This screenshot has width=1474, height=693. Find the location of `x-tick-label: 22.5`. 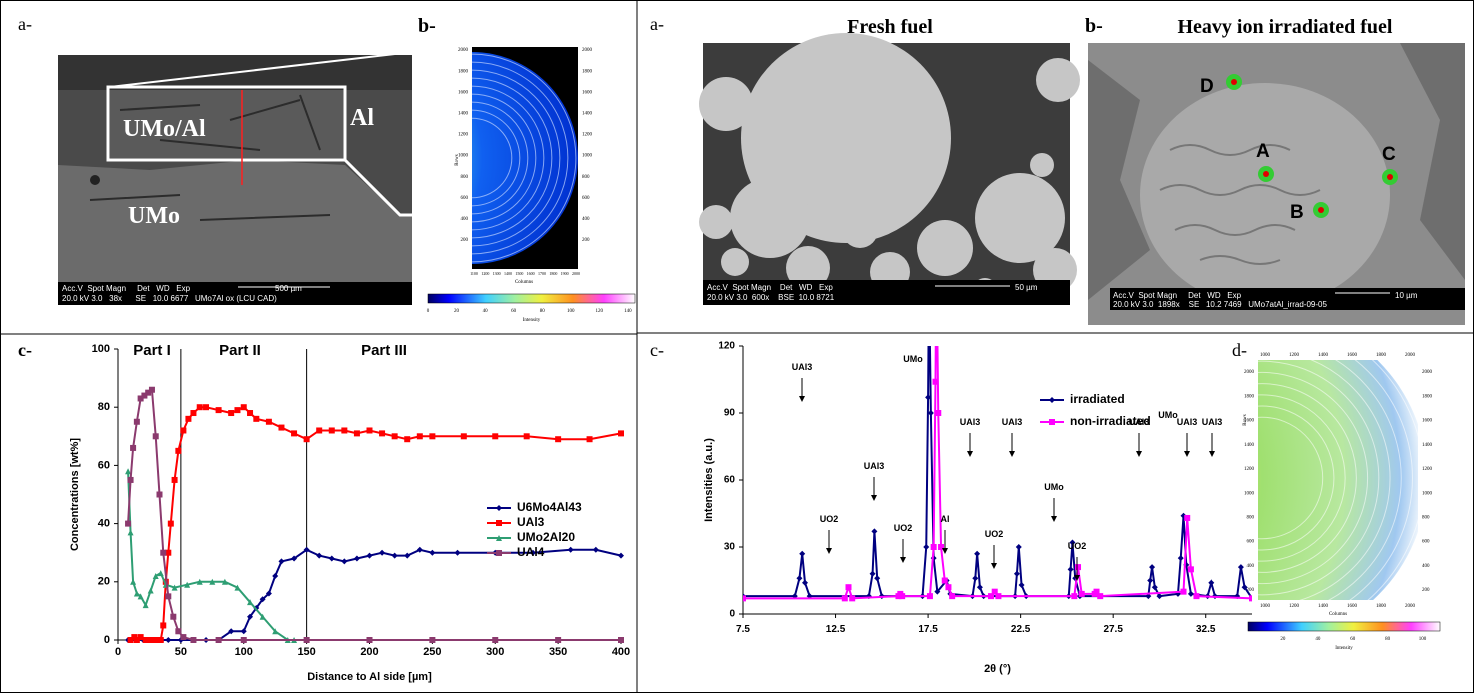

x-tick-label: 22.5 is located at coordinates (1021, 629).